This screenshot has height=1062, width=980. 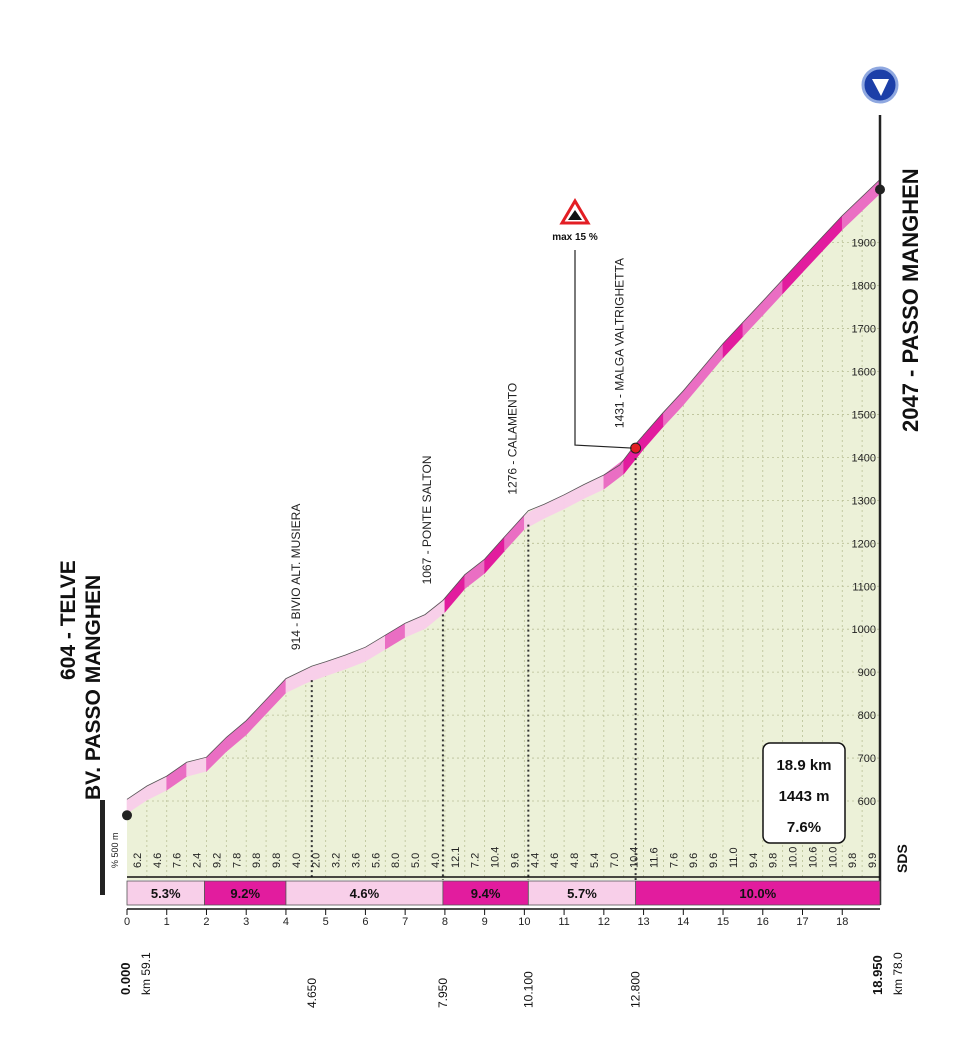 I want to click on x-tick-label: 16, so click(x=763, y=922).